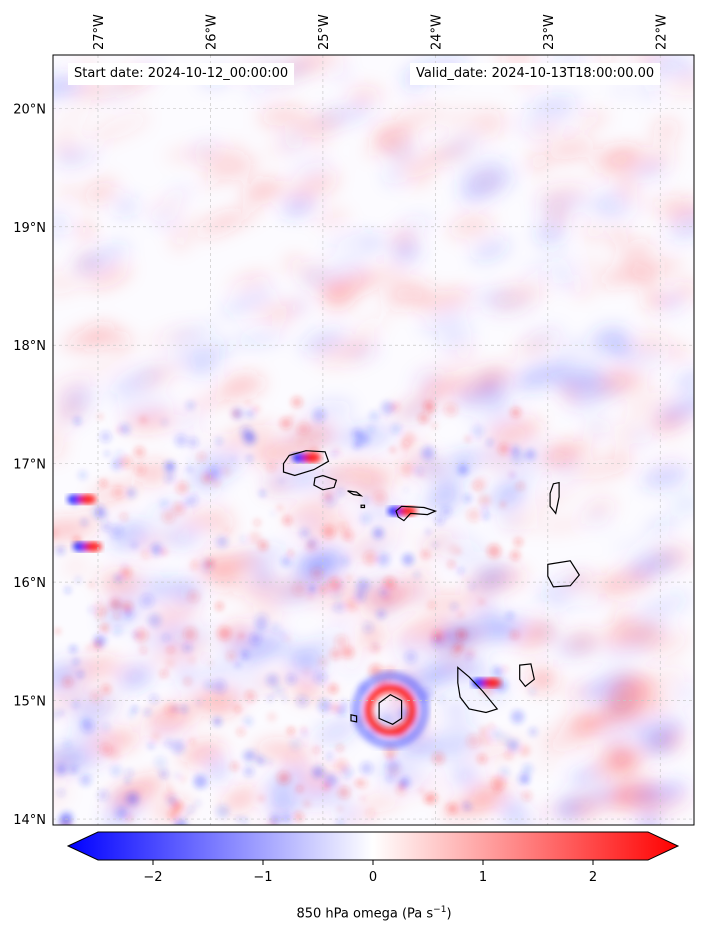 This screenshot has height=936, width=703. Describe the element at coordinates (262, 877) in the screenshot. I see `colorbar-tick-label: −1` at that location.